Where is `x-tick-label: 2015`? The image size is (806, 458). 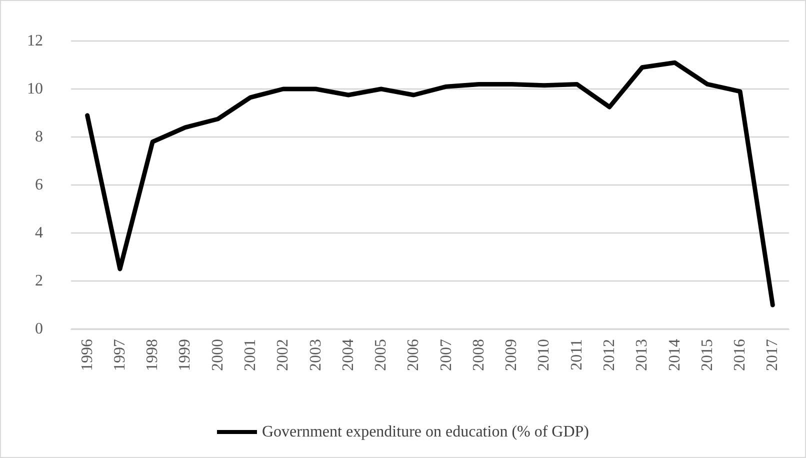
x-tick-label: 2015 is located at coordinates (707, 355).